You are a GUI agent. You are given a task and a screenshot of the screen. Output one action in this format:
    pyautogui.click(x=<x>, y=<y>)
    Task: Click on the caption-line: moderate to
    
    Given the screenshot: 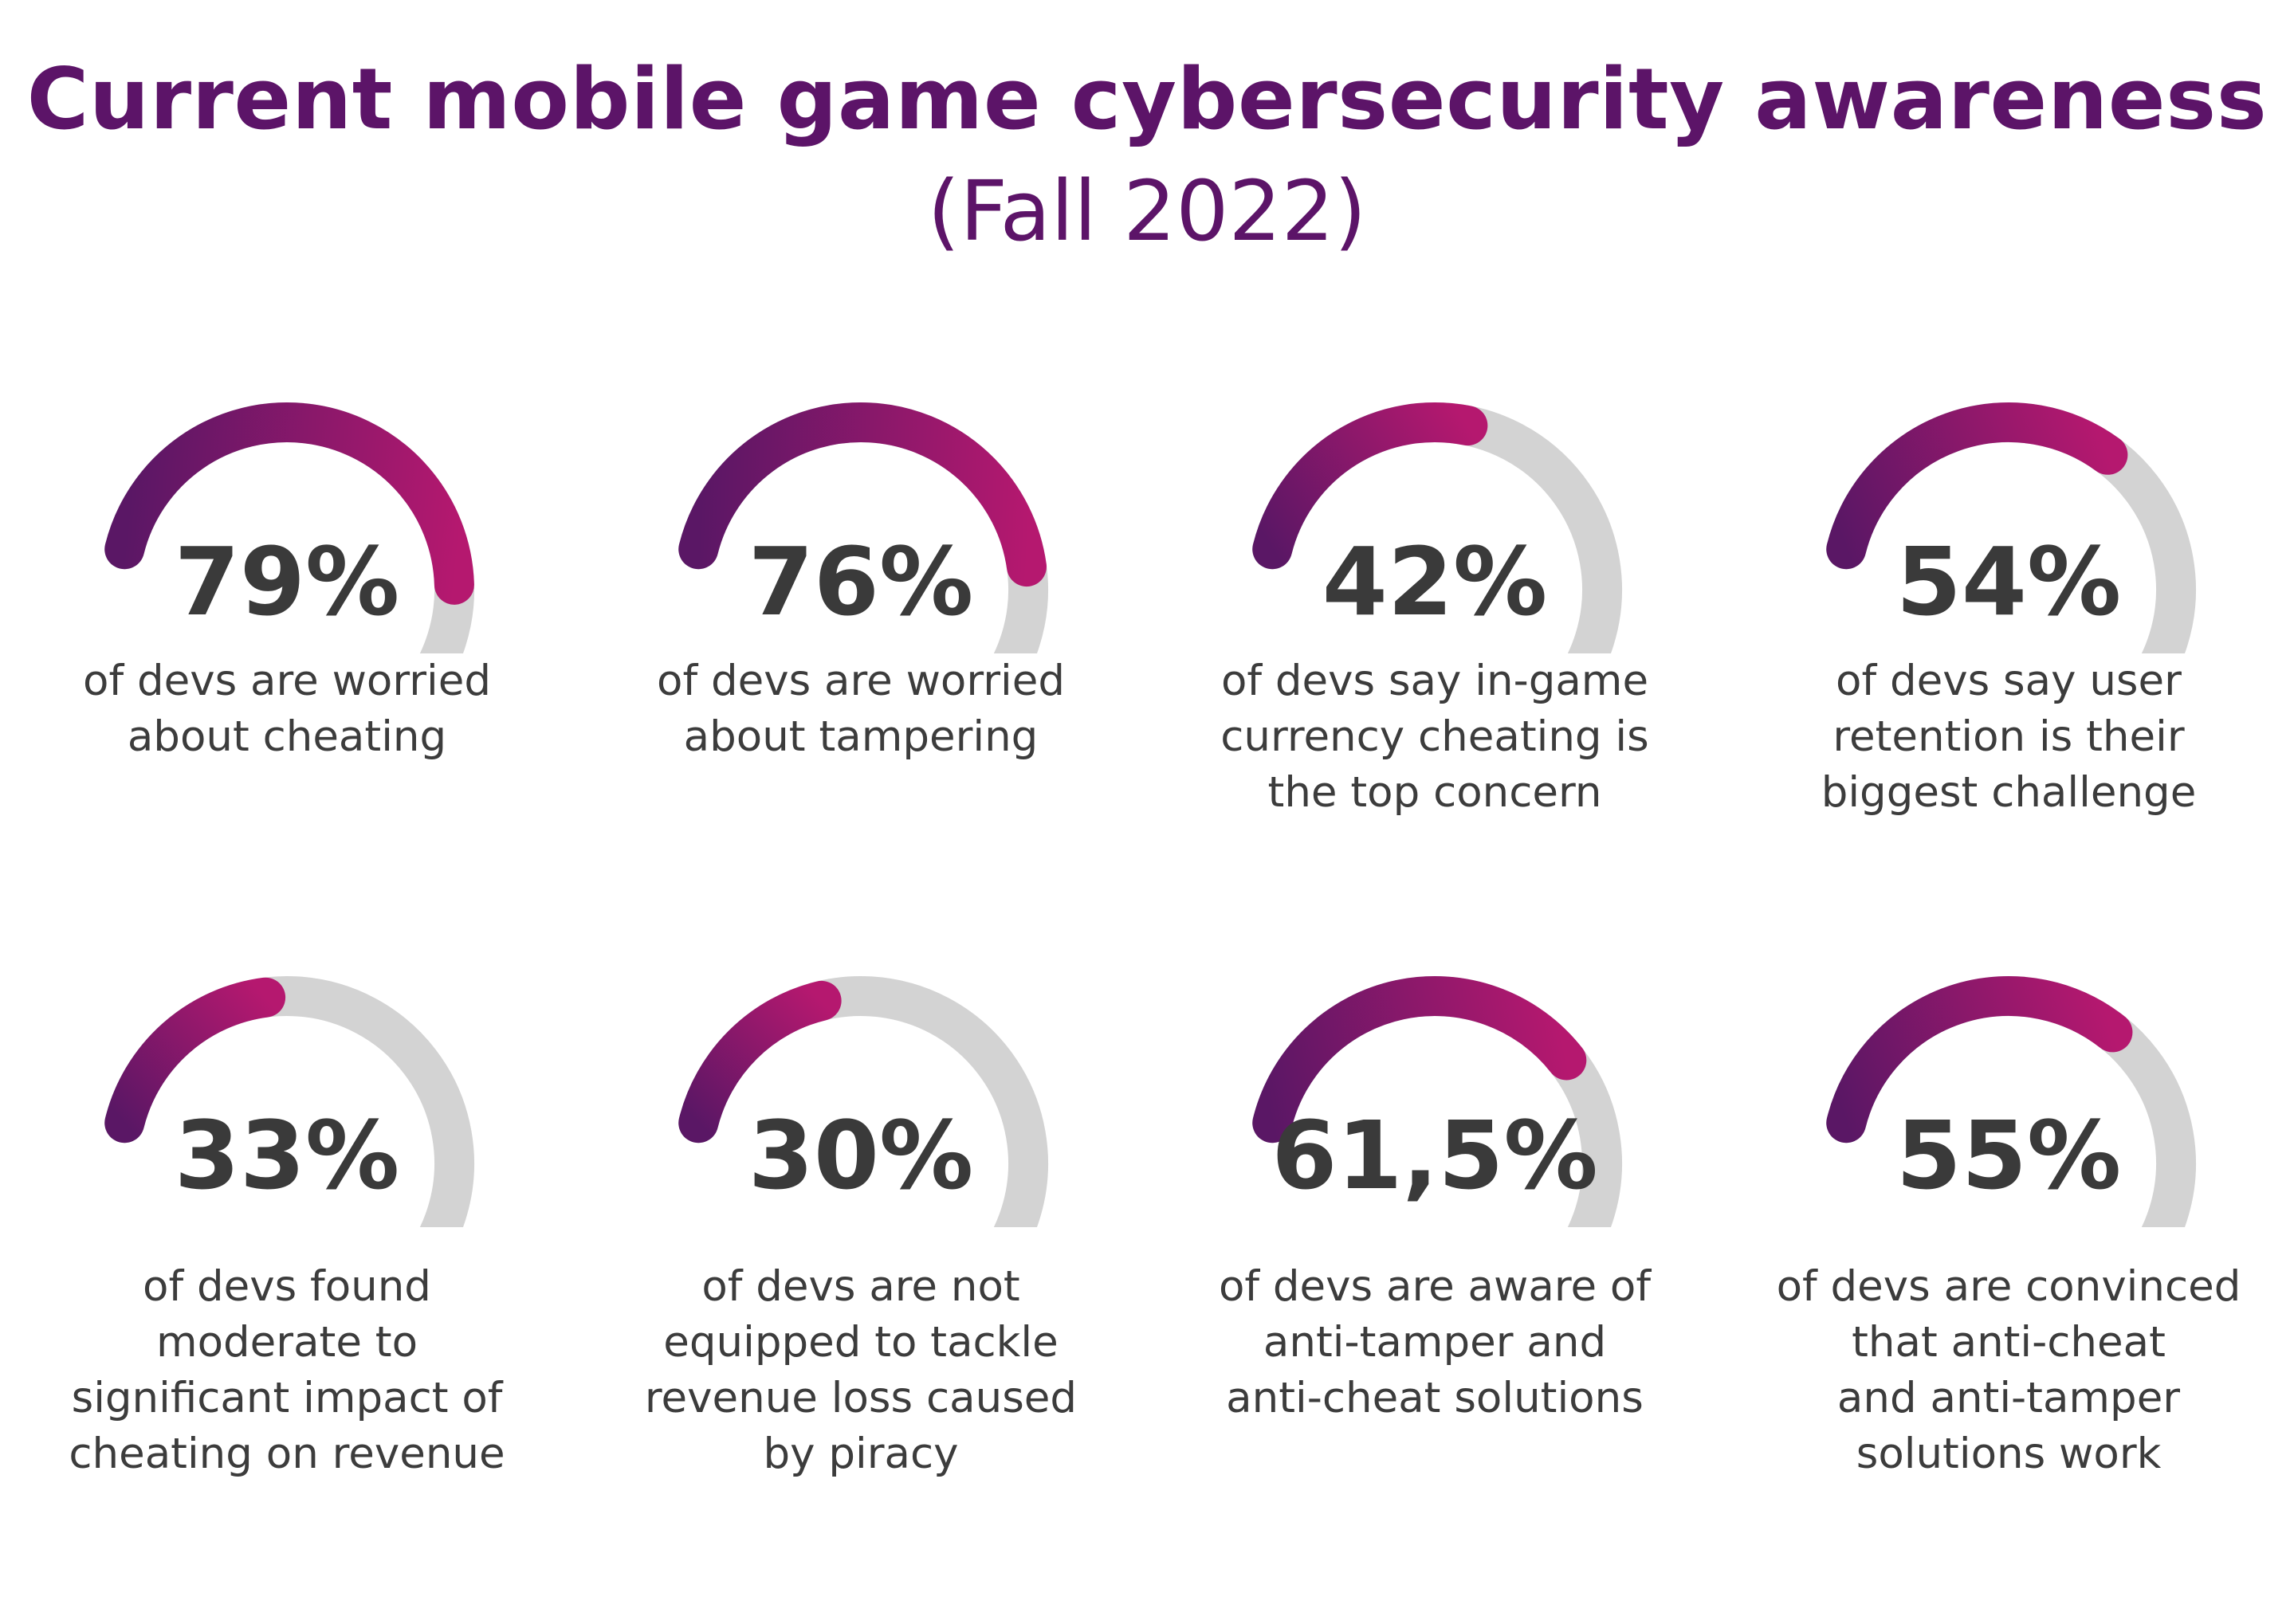 What is the action you would take?
    pyautogui.click(x=286, y=1342)
    